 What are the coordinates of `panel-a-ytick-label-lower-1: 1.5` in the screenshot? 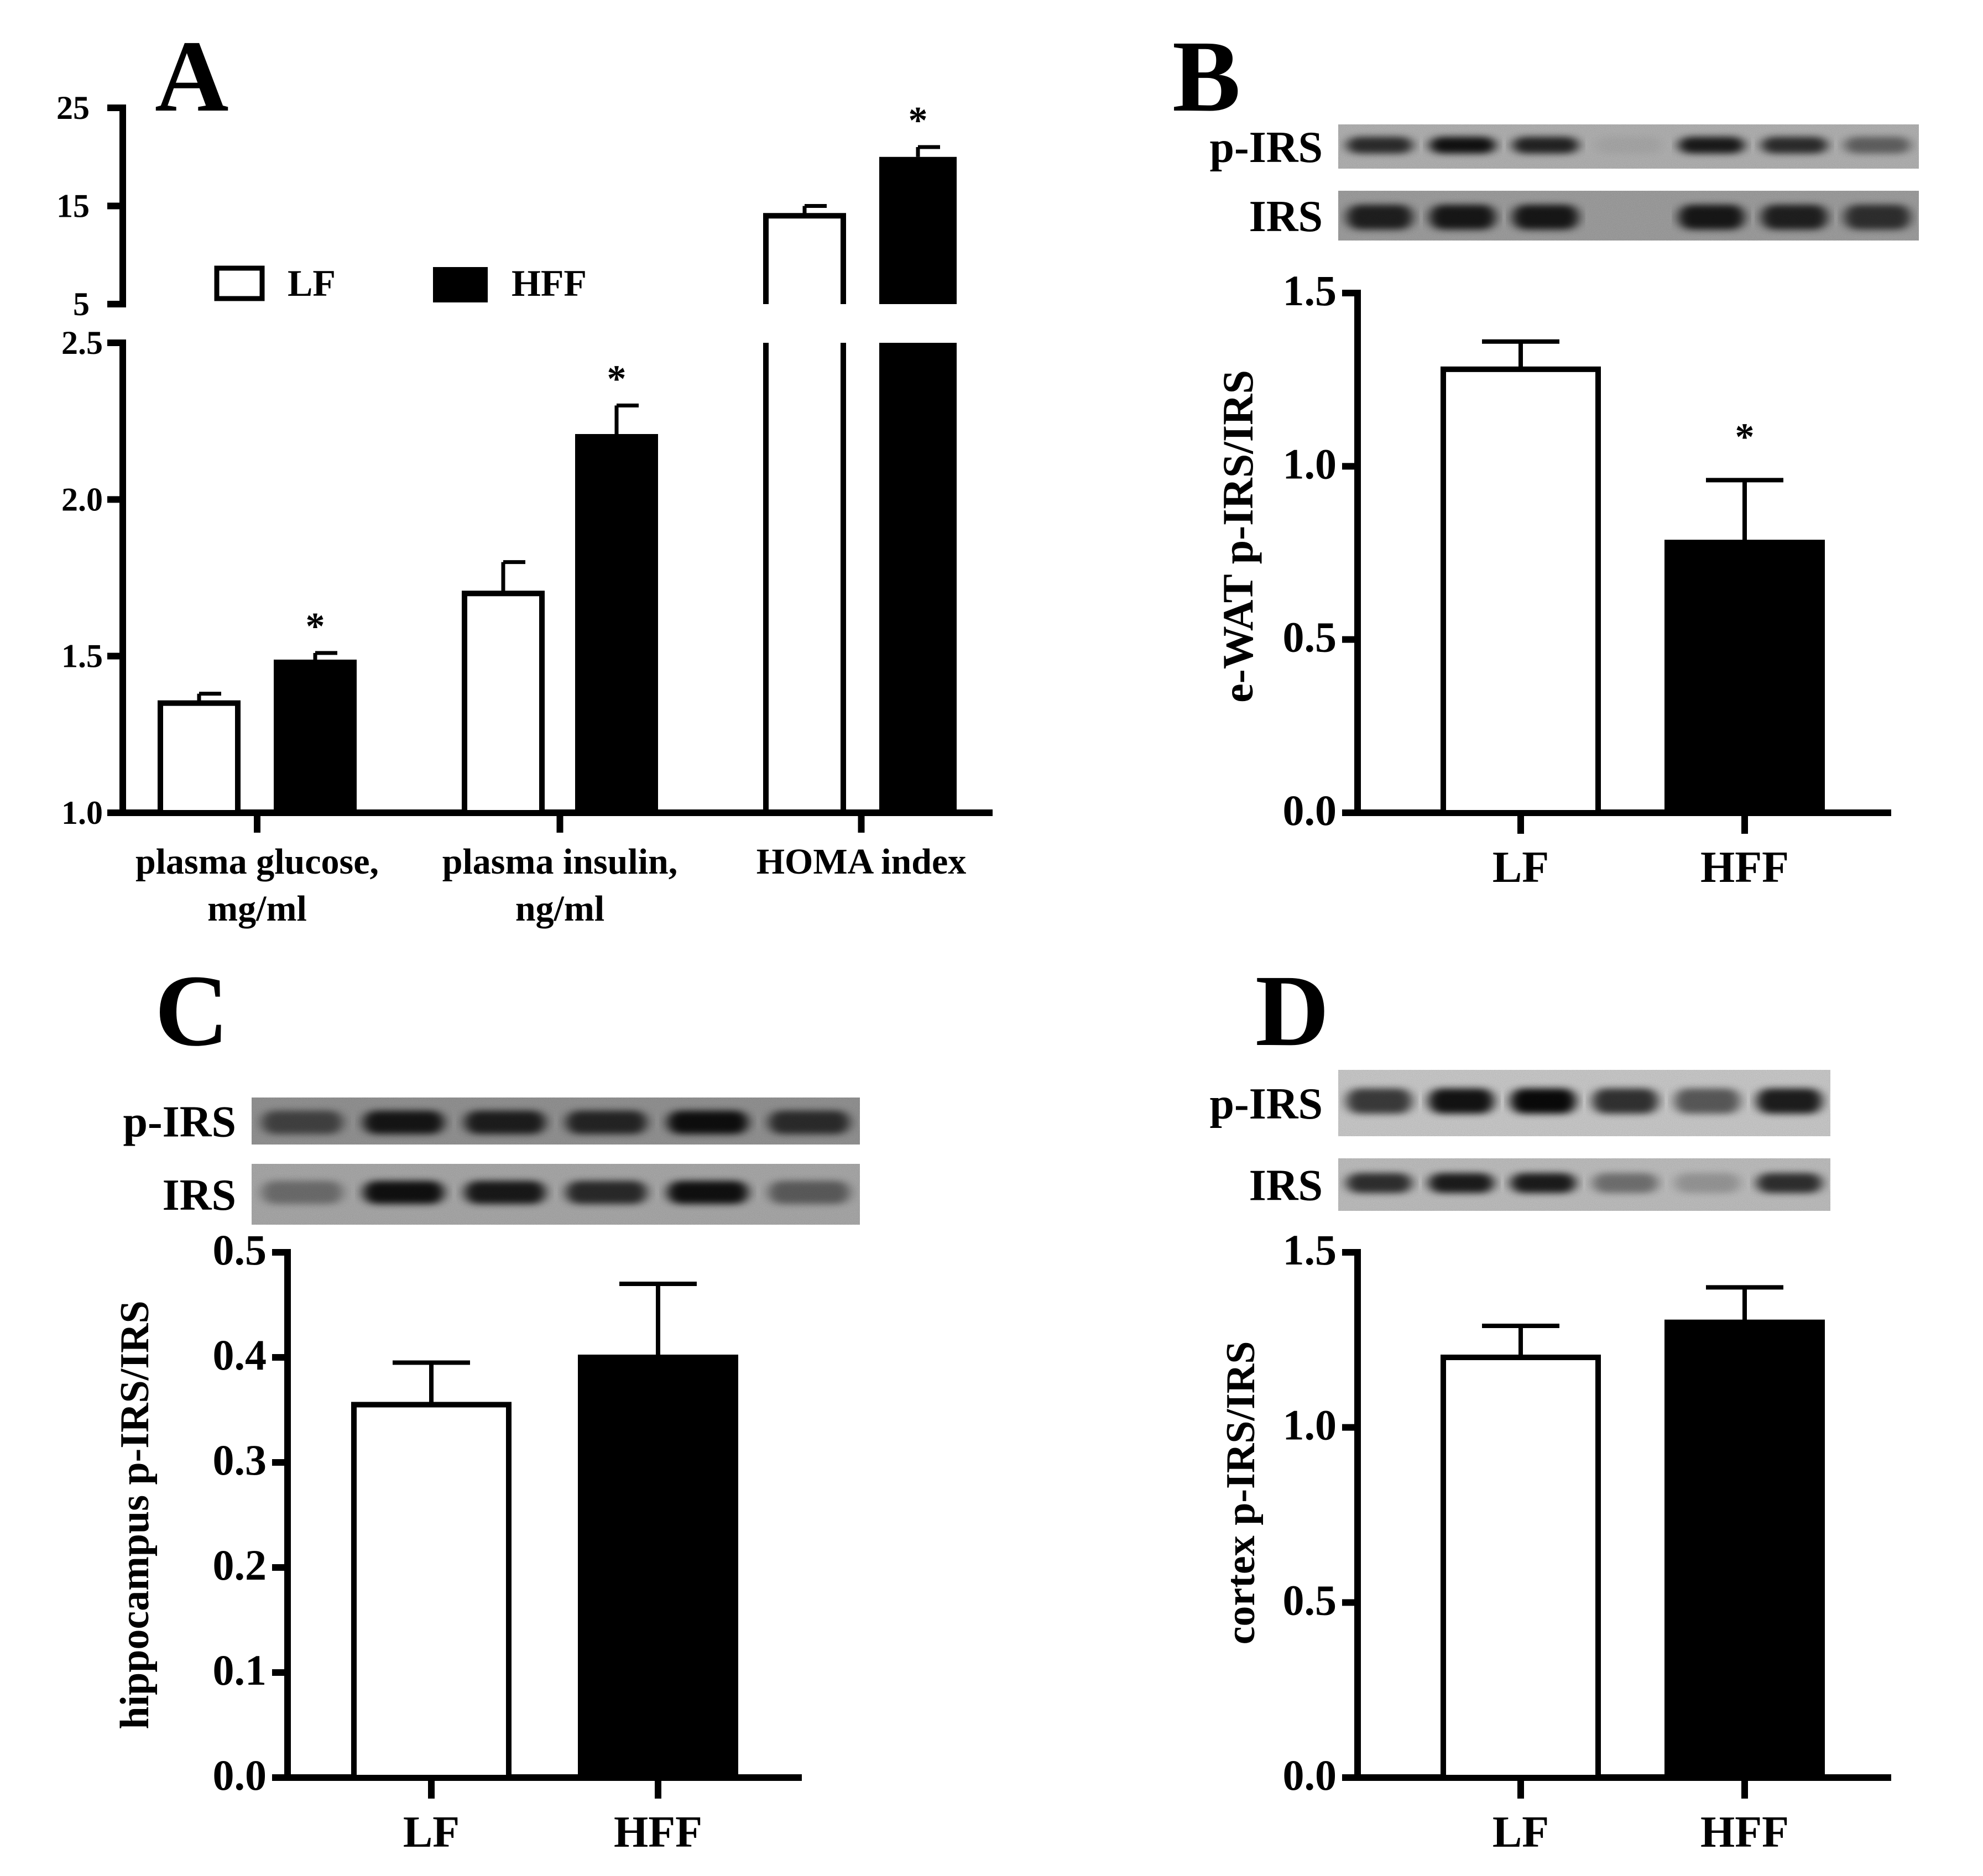 It's located at (82, 656).